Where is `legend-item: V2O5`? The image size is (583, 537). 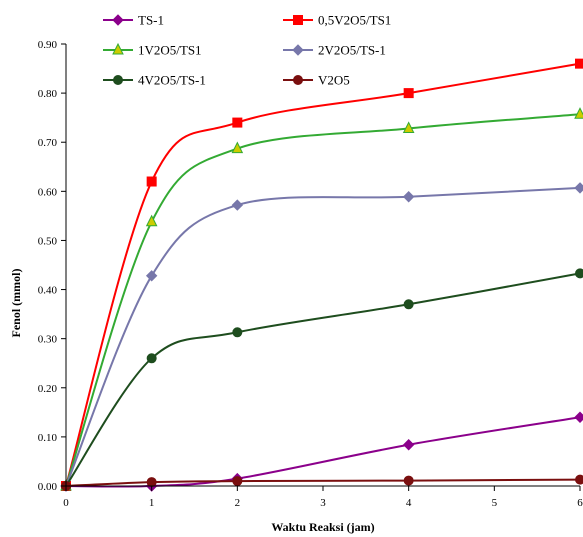
legend-item: V2O5 is located at coordinates (316, 80).